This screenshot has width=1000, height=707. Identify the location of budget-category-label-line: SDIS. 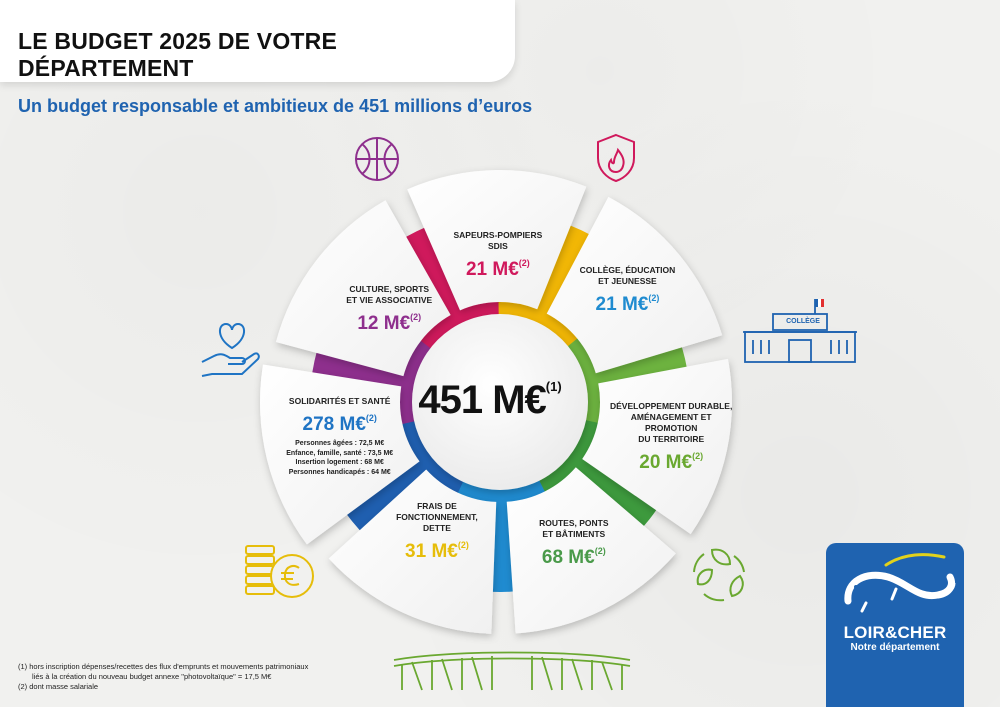
(497, 246).